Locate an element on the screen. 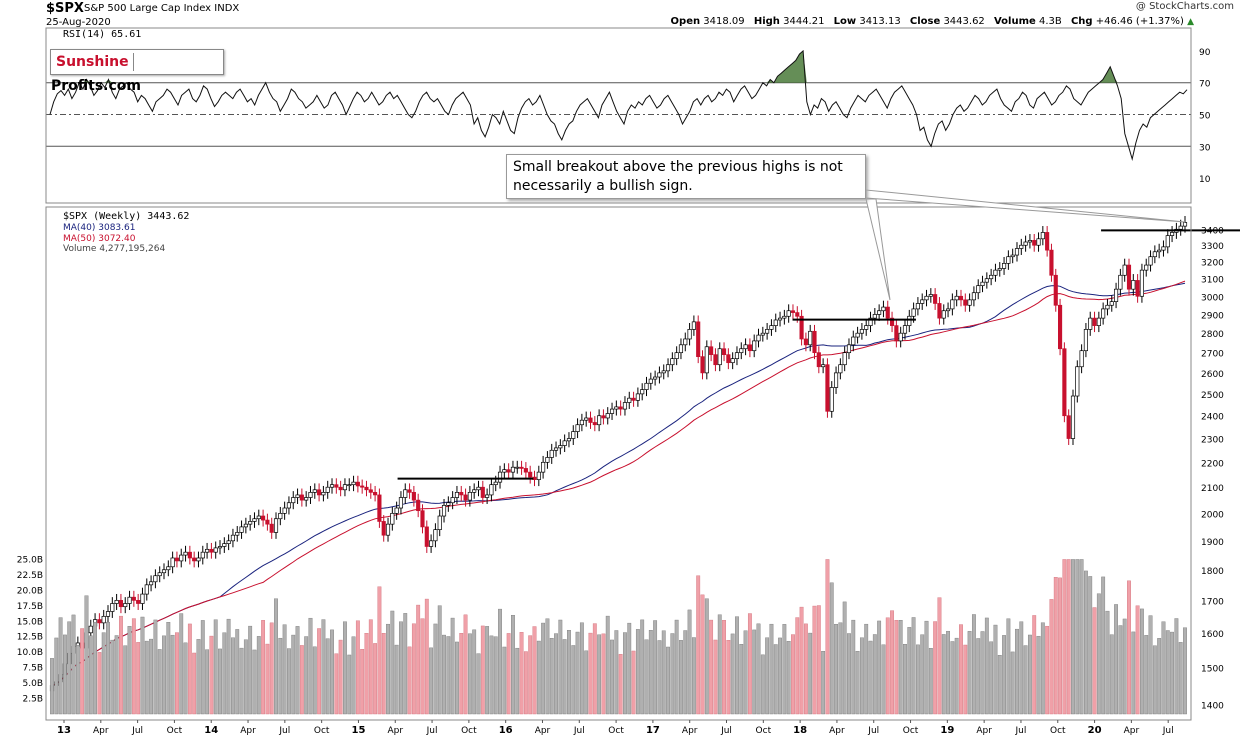 Image resolution: width=1240 pixels, height=737 pixels. logo-part2: Profits.com is located at coordinates (96, 86).